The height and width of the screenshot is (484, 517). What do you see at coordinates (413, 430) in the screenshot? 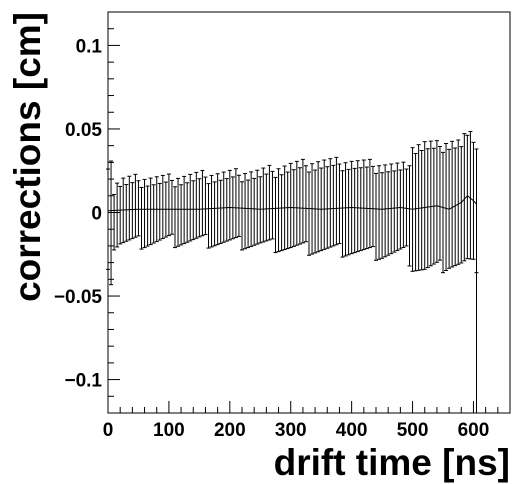
I see `x-tick-label: 500` at bounding box center [413, 430].